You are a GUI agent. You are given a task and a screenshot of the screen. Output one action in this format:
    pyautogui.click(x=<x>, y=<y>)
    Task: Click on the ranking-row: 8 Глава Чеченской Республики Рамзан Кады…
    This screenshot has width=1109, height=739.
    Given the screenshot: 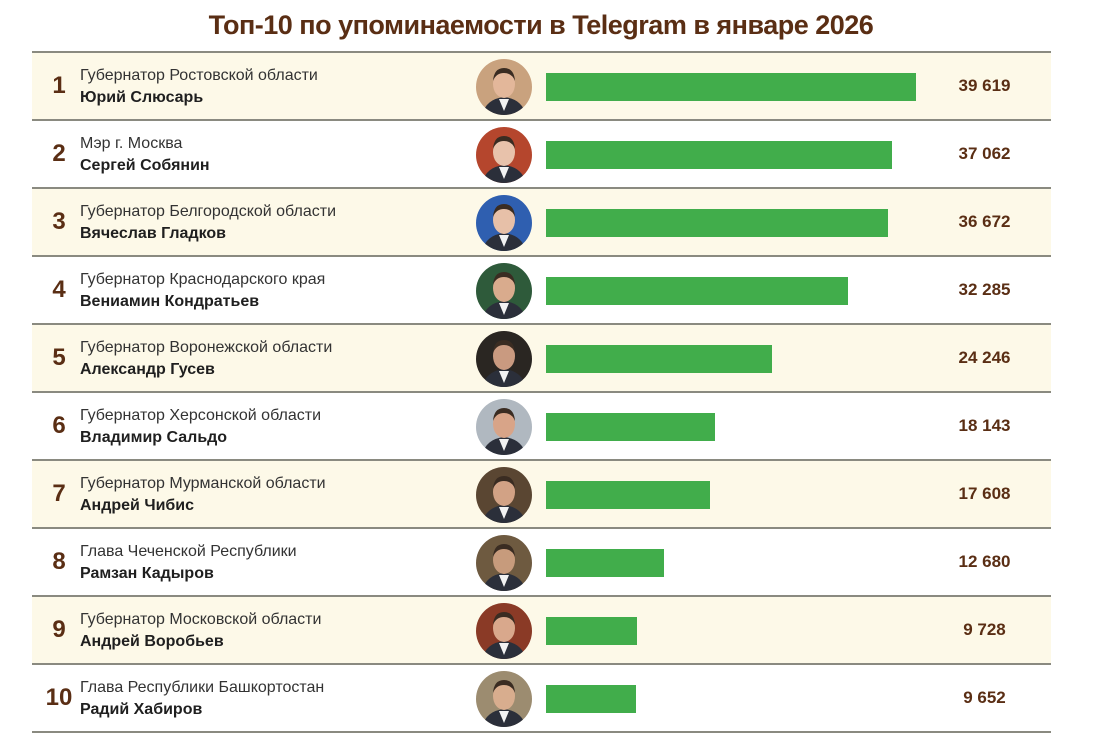 What is the action you would take?
    pyautogui.click(x=541, y=563)
    